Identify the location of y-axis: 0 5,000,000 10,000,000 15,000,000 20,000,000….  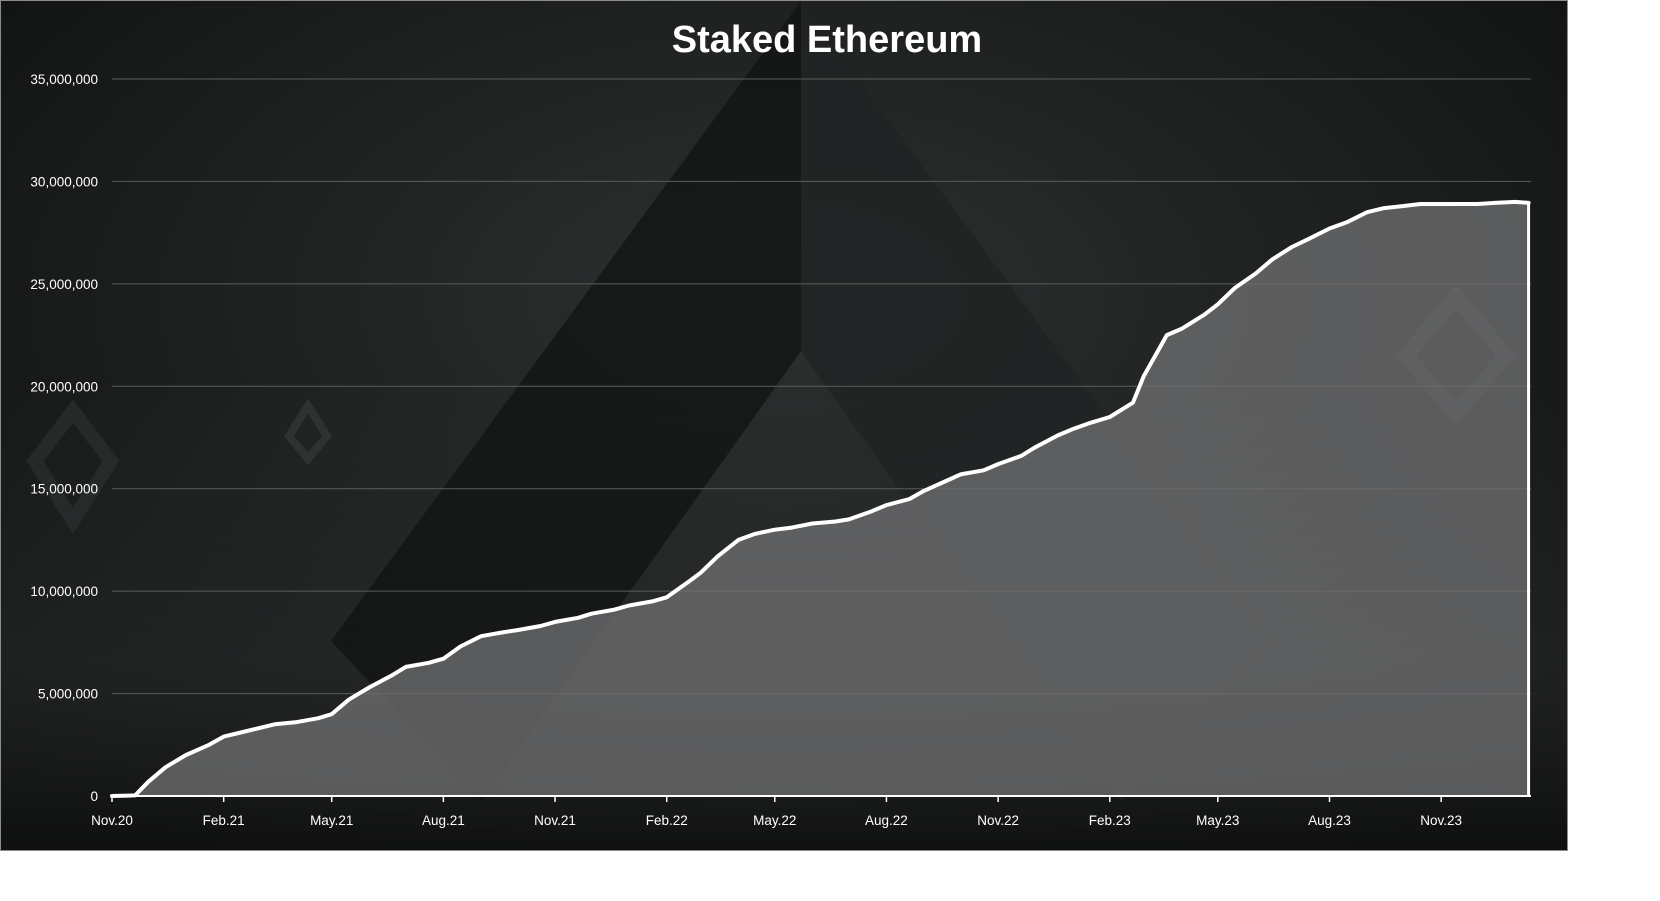
(64, 438).